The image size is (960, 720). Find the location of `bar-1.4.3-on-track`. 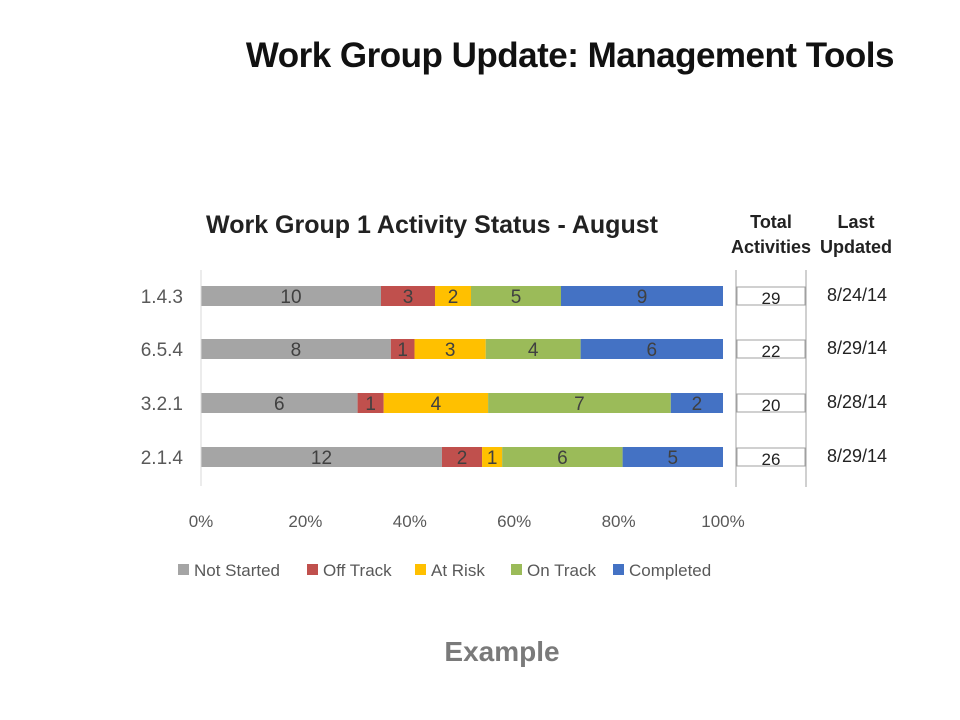

bar-1.4.3-on-track is located at coordinates (516, 296).